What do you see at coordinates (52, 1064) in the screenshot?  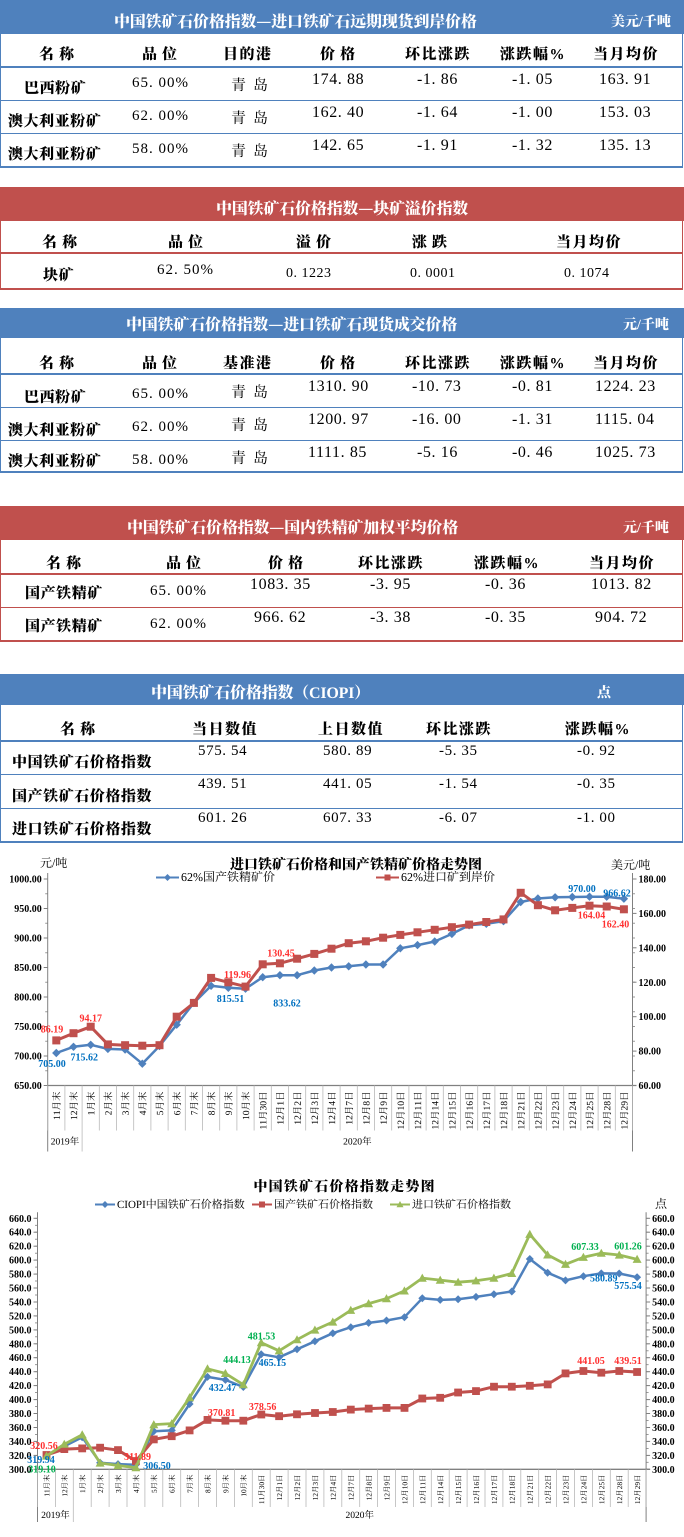 I see `svg-text: 705.00` at bounding box center [52, 1064].